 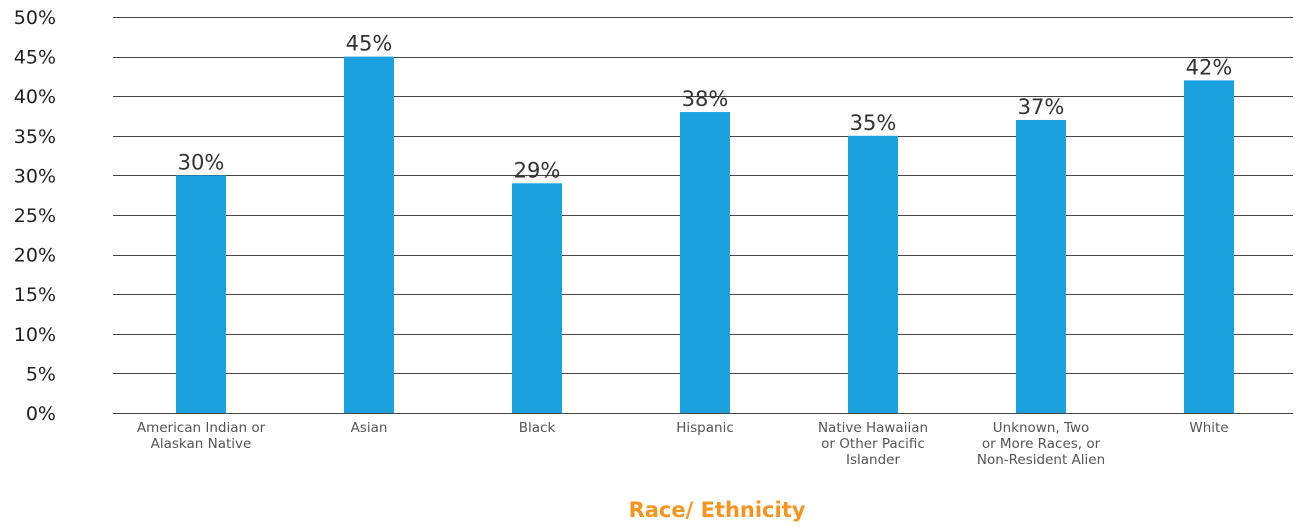 I want to click on y-tick-label: 30%, so click(x=35, y=176).